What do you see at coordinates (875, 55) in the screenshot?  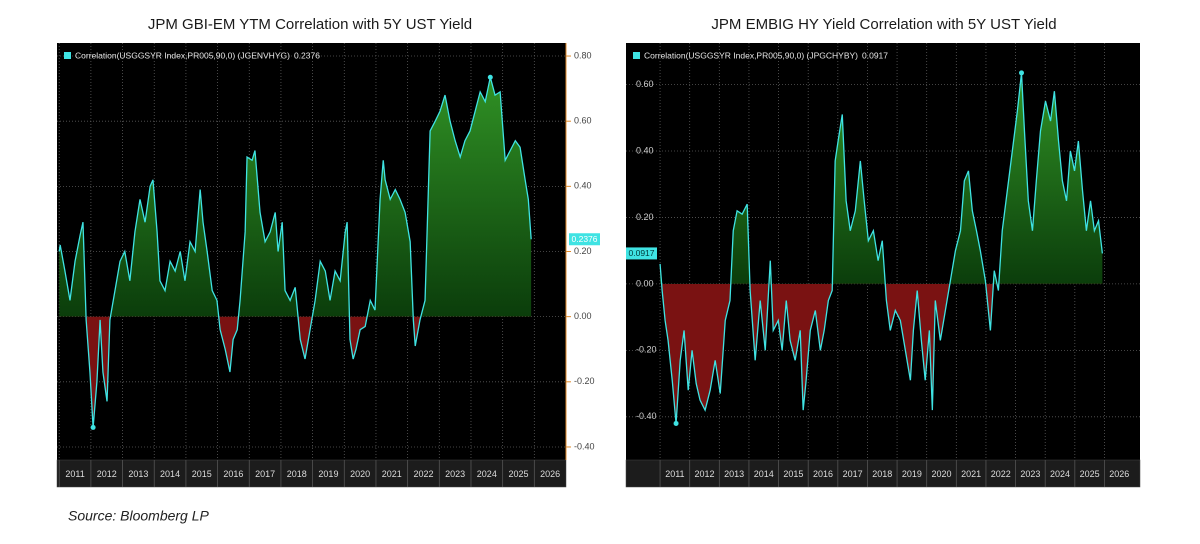 I see `legend-value: 0.0917` at bounding box center [875, 55].